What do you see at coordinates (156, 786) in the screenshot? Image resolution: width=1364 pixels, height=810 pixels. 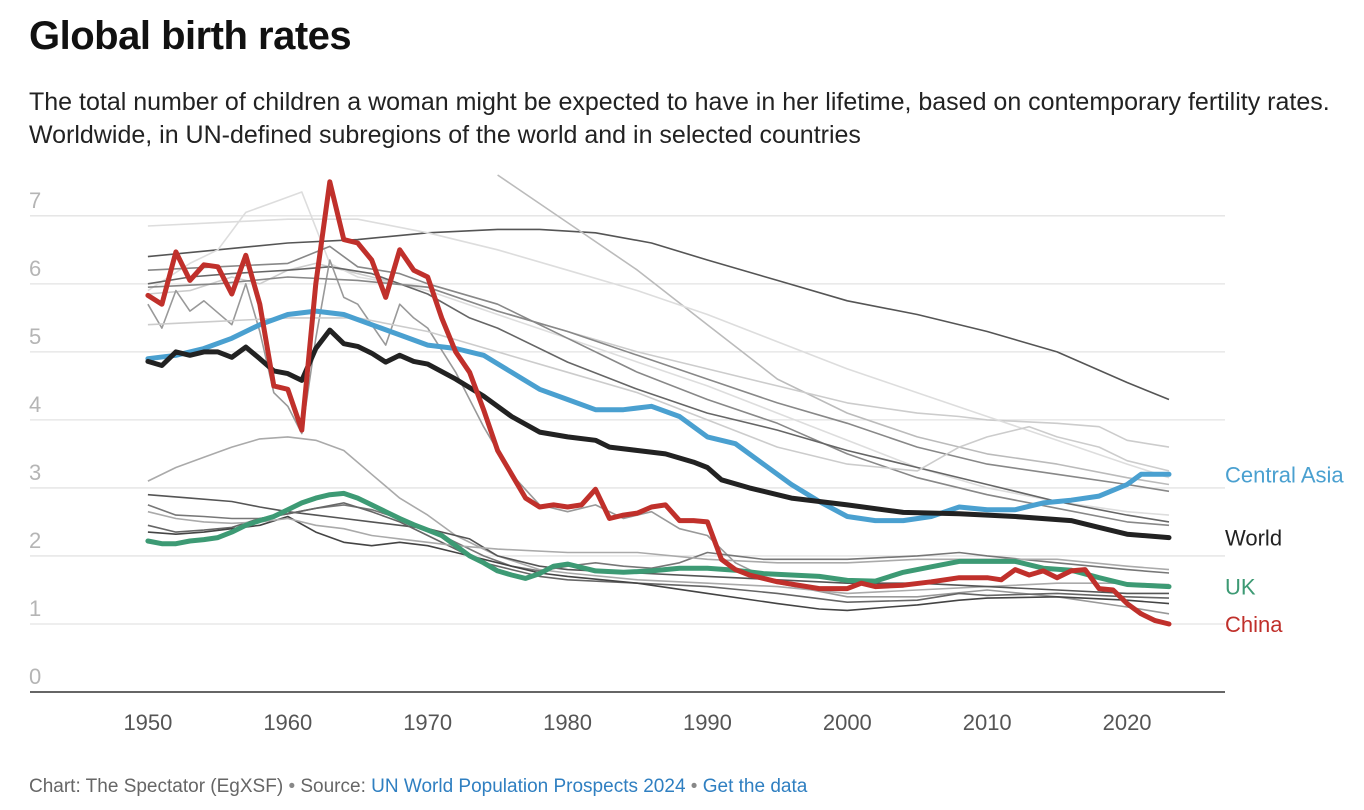 I see `footer-credit: Chart: The Spectator (EgXSF)` at bounding box center [156, 786].